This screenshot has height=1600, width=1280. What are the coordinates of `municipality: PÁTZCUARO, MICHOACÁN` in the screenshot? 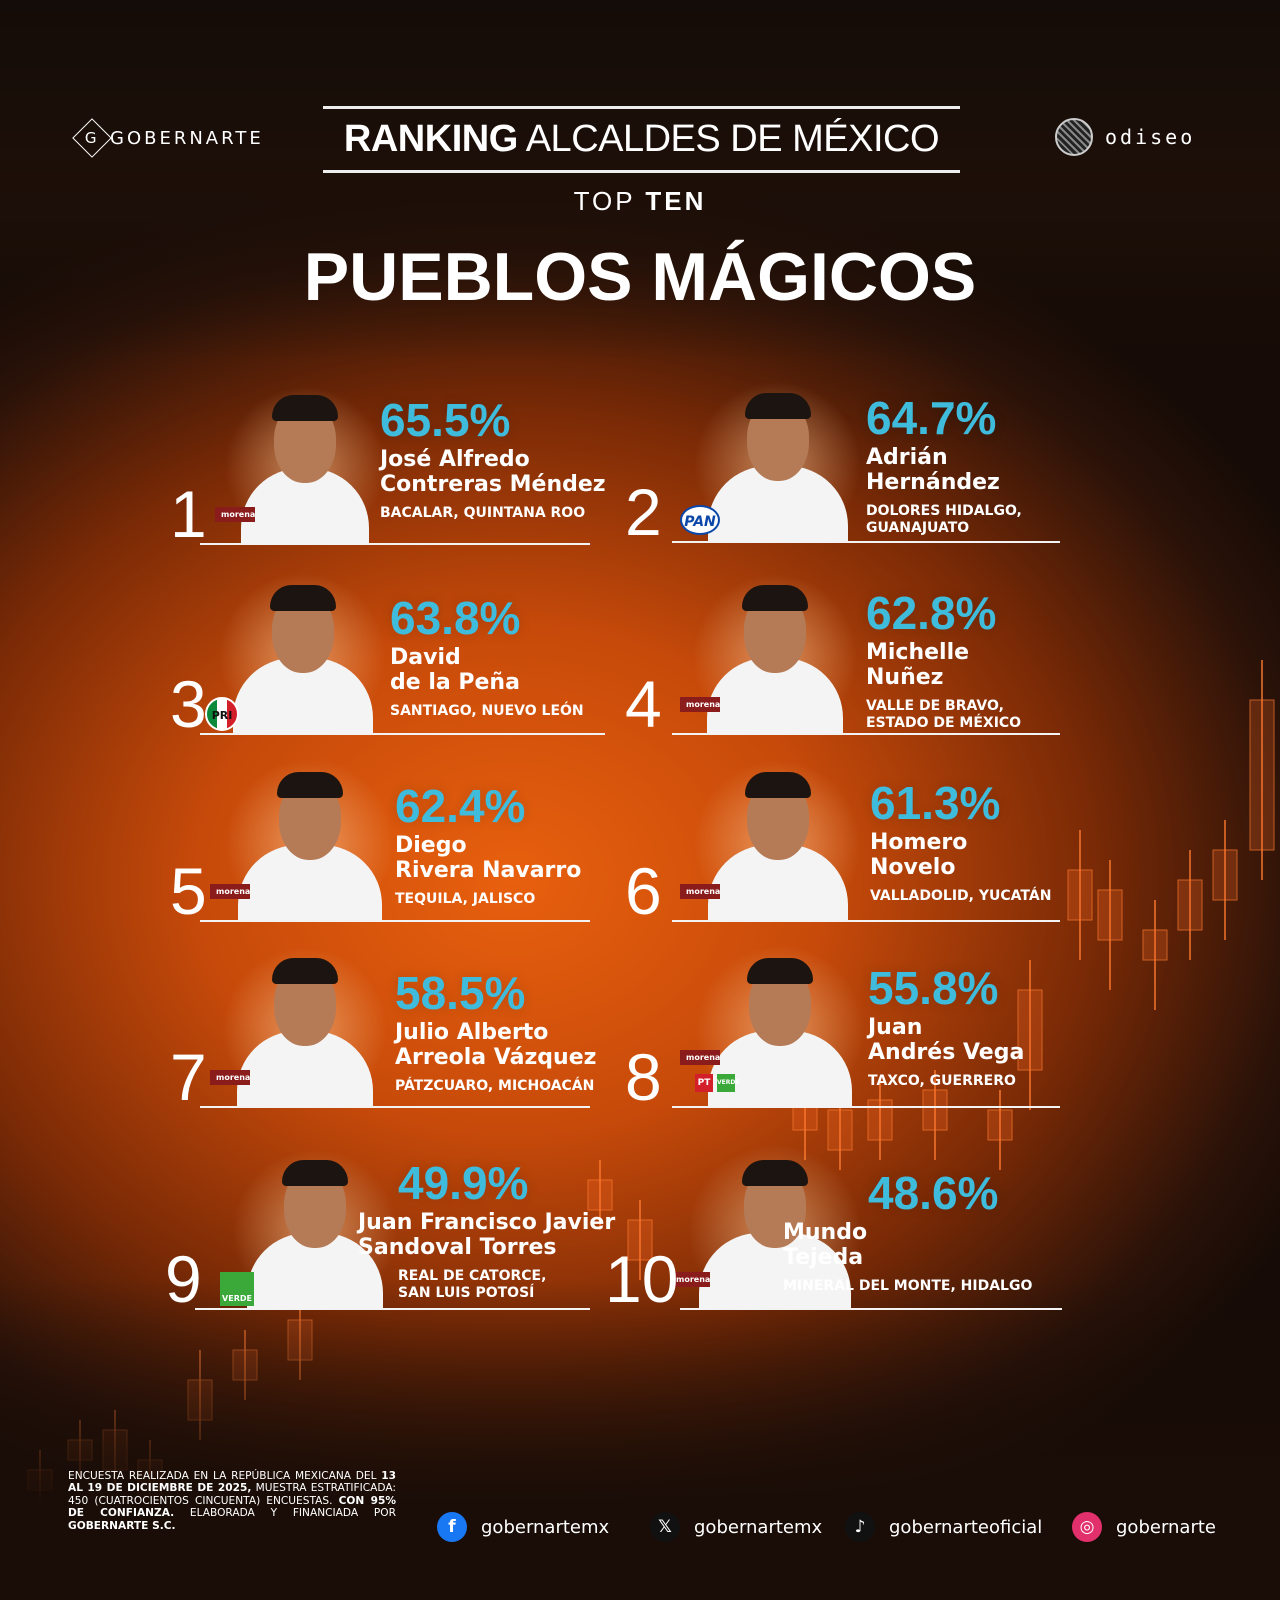 It's located at (525, 1086).